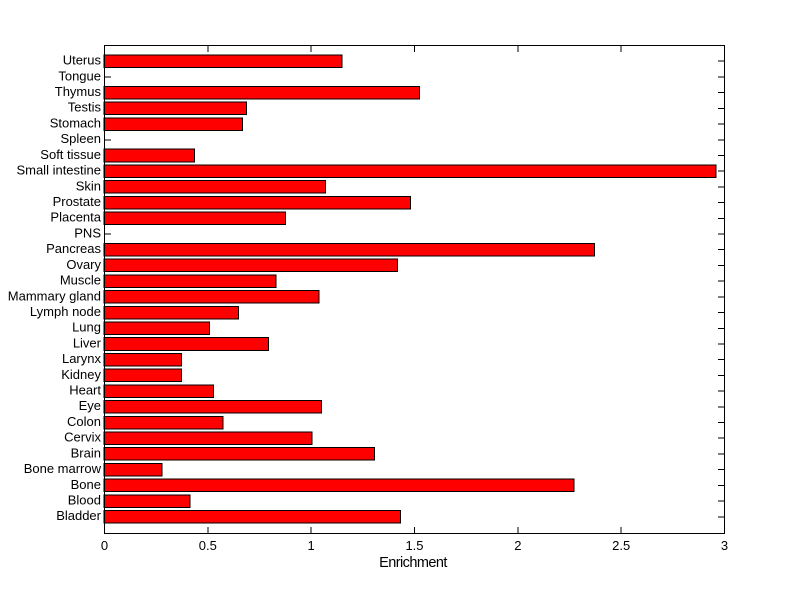 The height and width of the screenshot is (604, 800). What do you see at coordinates (70, 154) in the screenshot?
I see `svg-text: Soft tissue` at bounding box center [70, 154].